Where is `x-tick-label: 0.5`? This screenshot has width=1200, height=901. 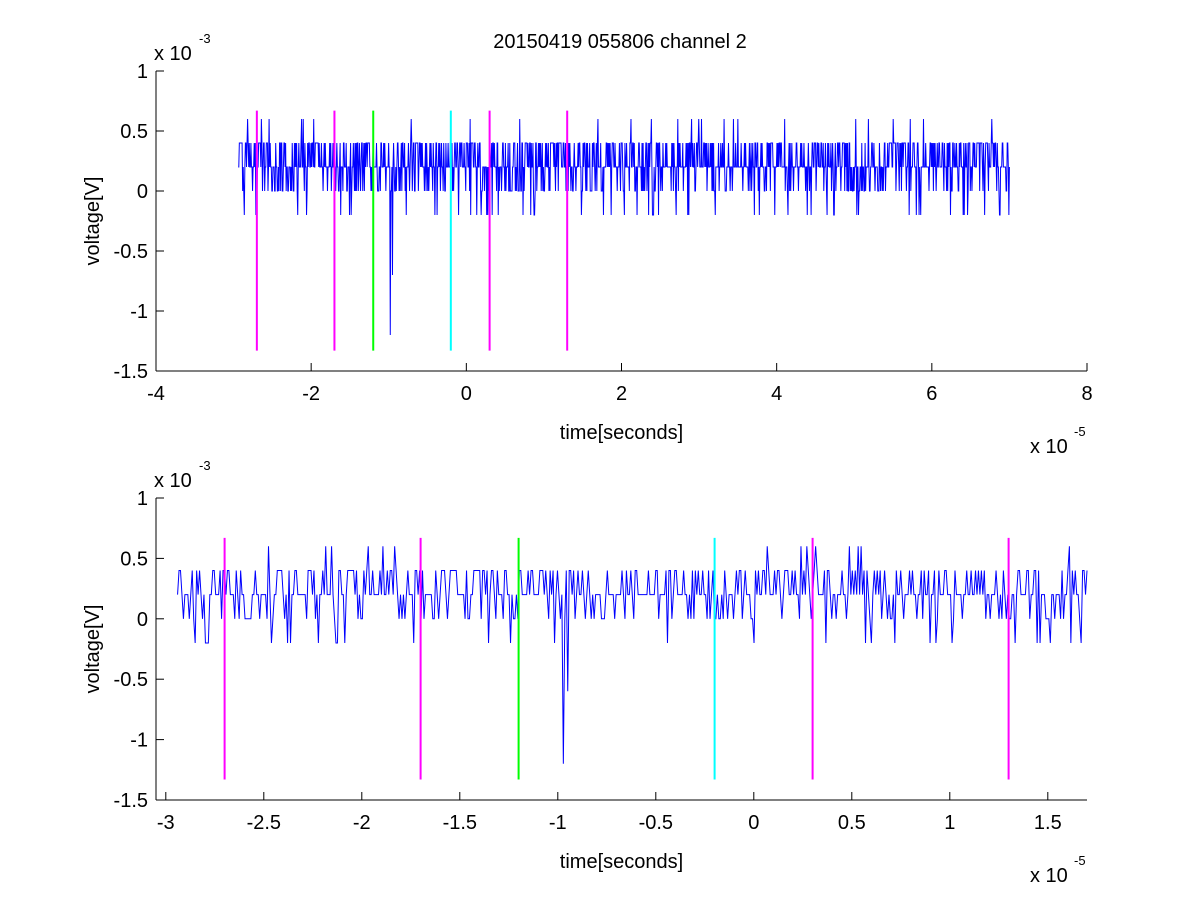 x-tick-label: 0.5 is located at coordinates (852, 823).